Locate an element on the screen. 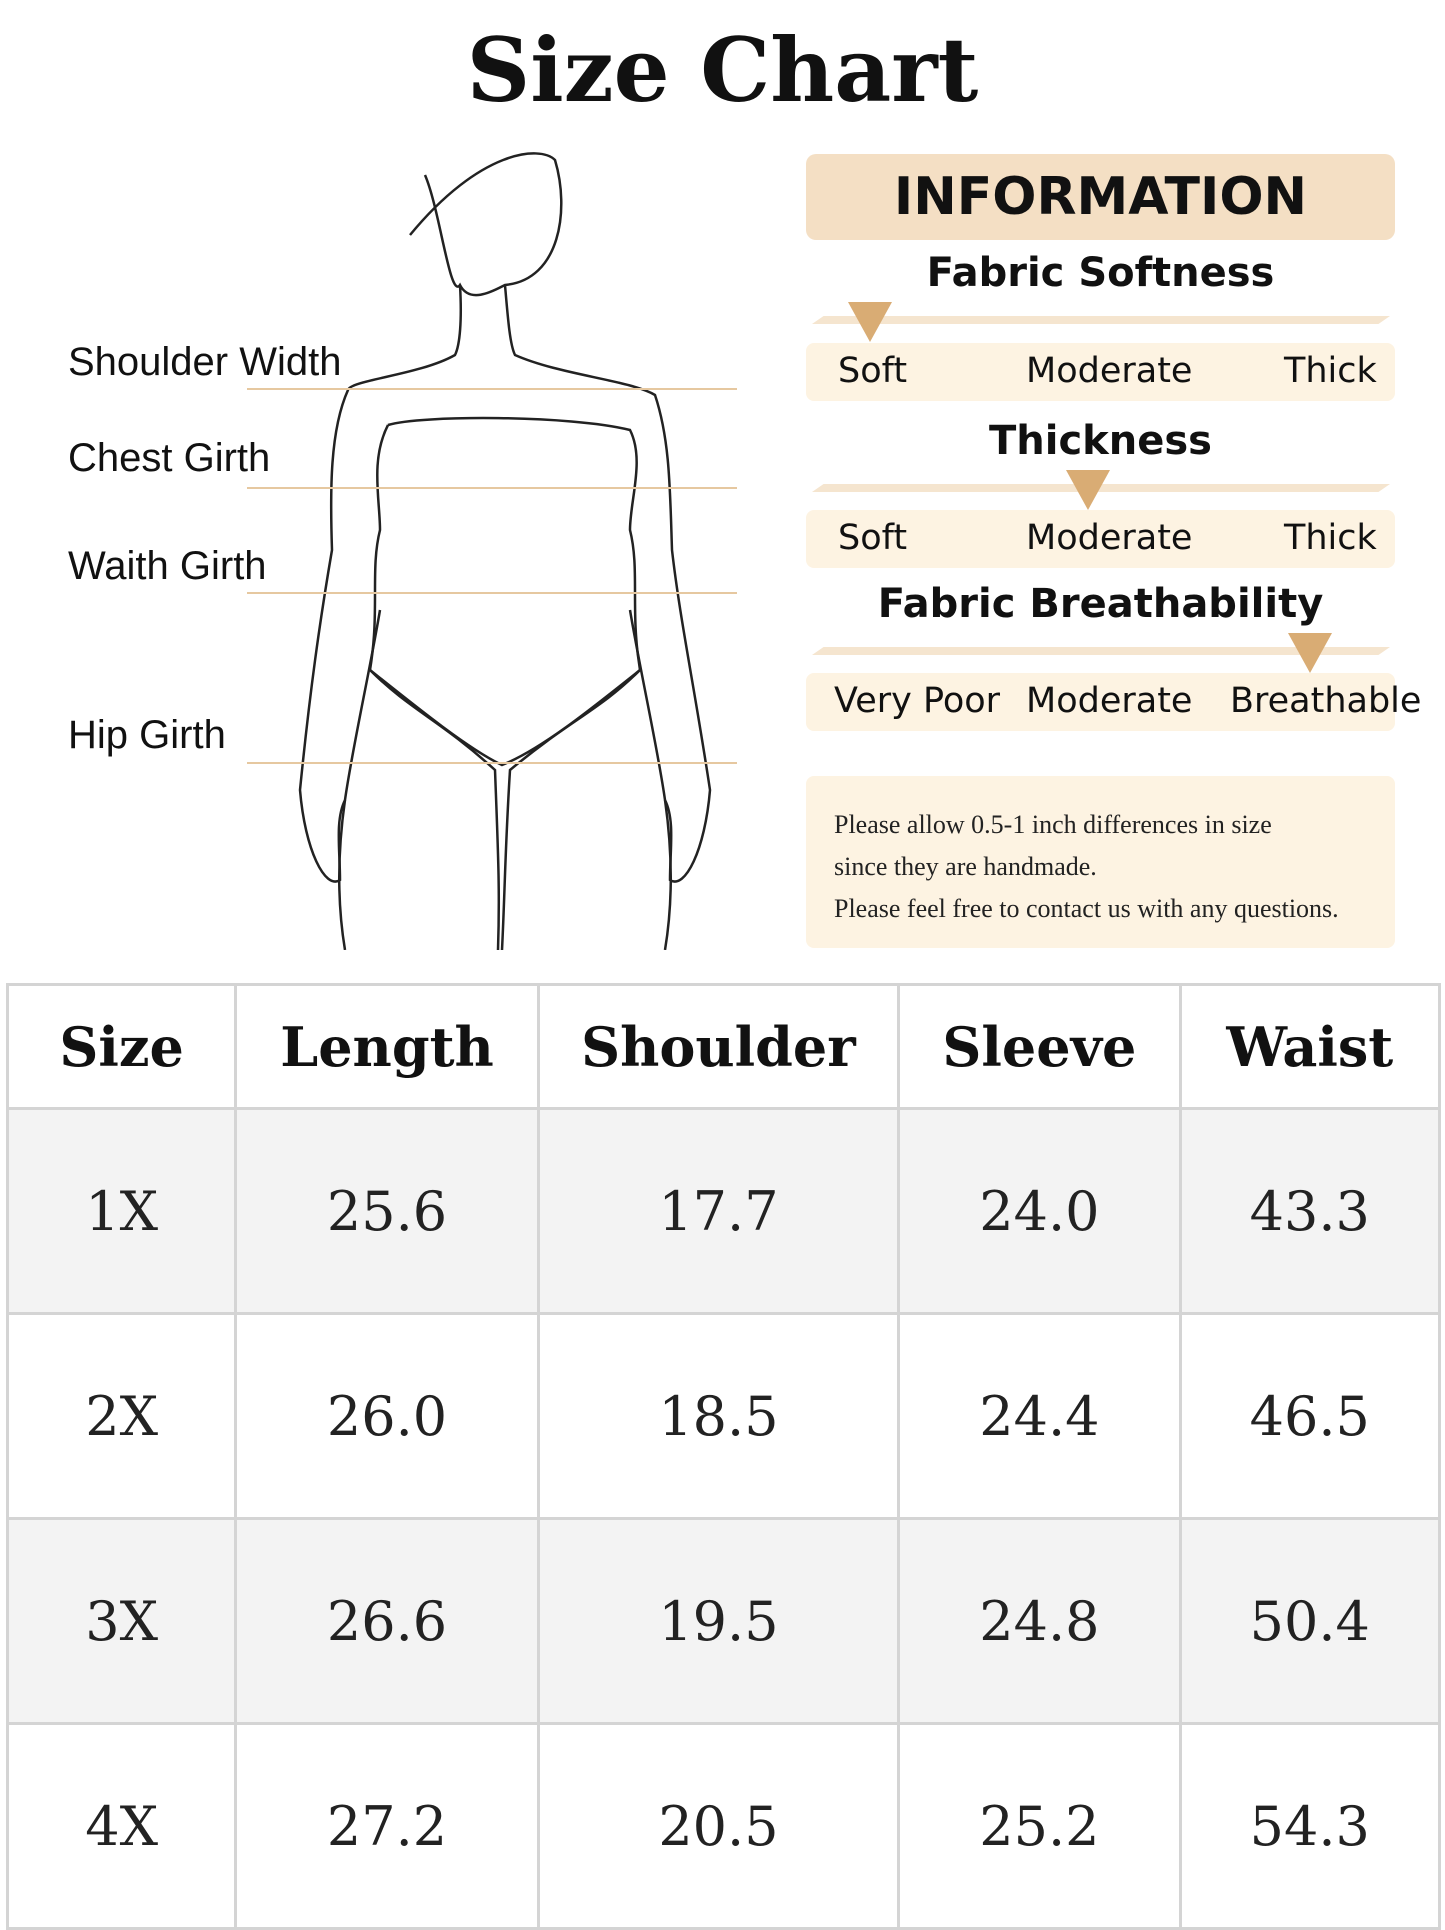  measure-label-hip: Hip Girth is located at coordinates (147, 735).